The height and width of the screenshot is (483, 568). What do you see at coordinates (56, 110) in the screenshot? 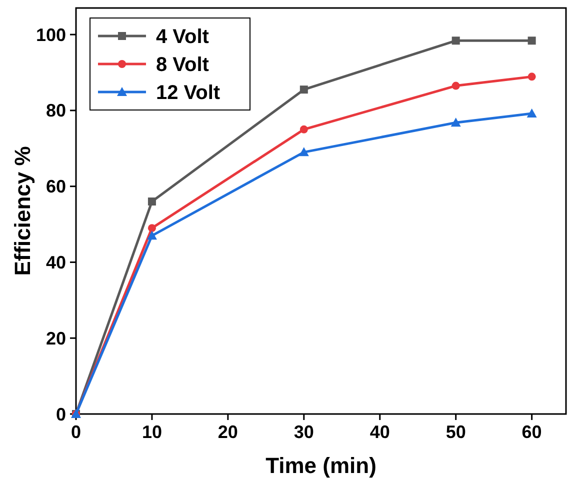
I see `y-tick-label: 80` at bounding box center [56, 110].